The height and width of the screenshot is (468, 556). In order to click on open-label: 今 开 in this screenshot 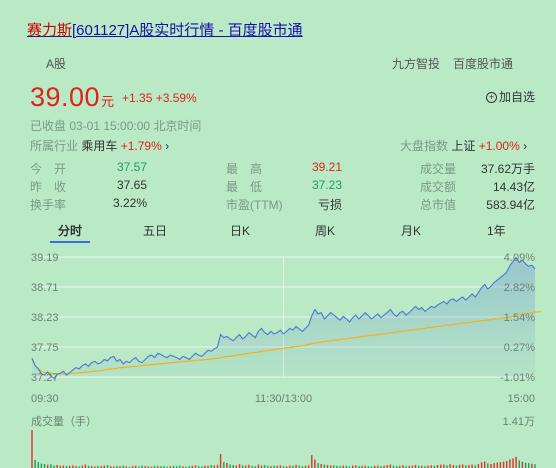, I will do `click(48, 169)`.